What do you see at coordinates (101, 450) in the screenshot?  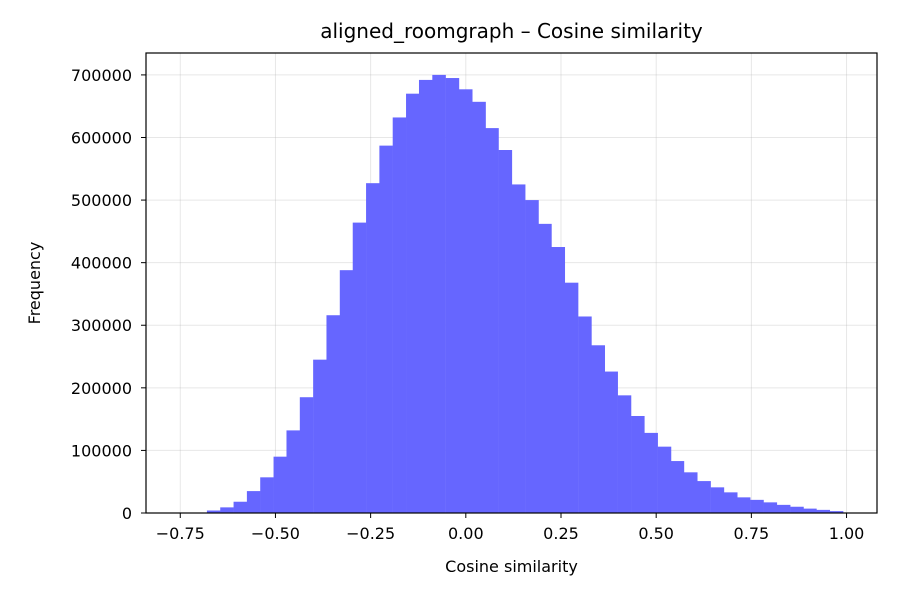 I see `y-tick-label: 100000` at bounding box center [101, 450].